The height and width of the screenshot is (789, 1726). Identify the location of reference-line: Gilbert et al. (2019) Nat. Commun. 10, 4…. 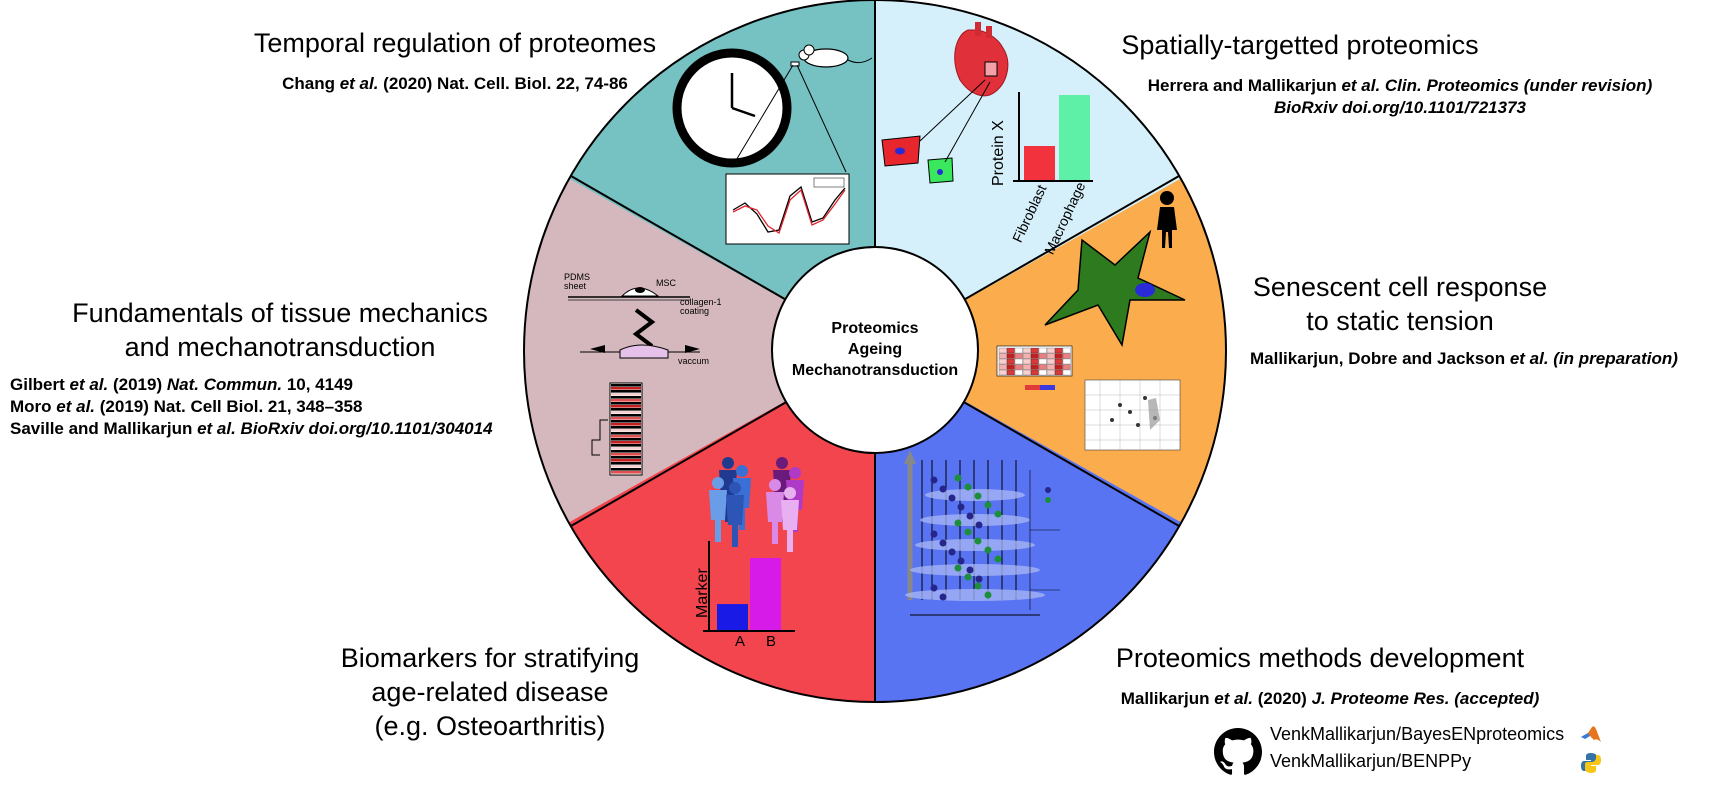
(181, 384).